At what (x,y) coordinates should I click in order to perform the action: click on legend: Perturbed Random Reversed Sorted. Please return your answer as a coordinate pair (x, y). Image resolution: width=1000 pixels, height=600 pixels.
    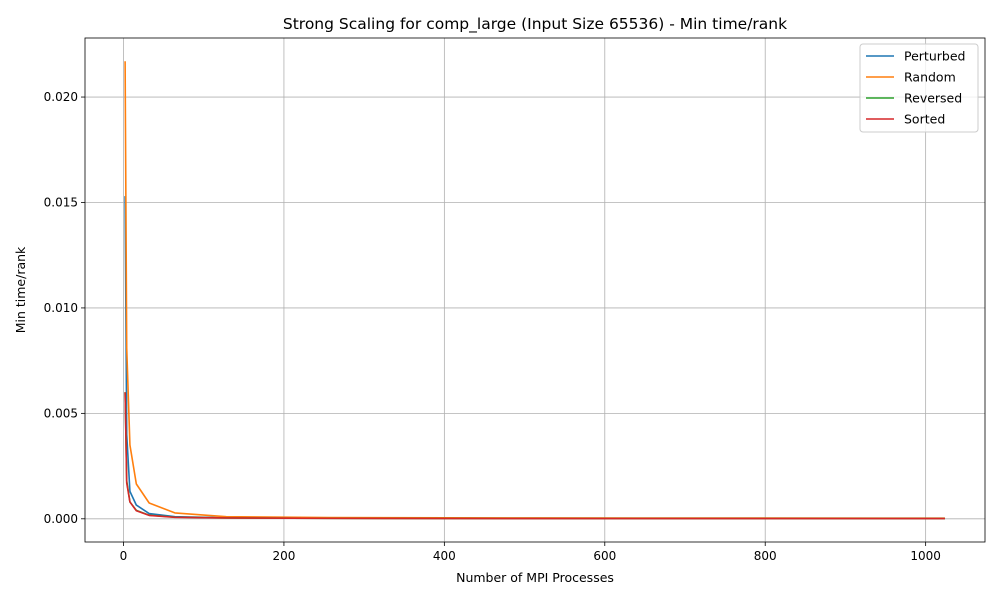
    Looking at the image, I should click on (919, 88).